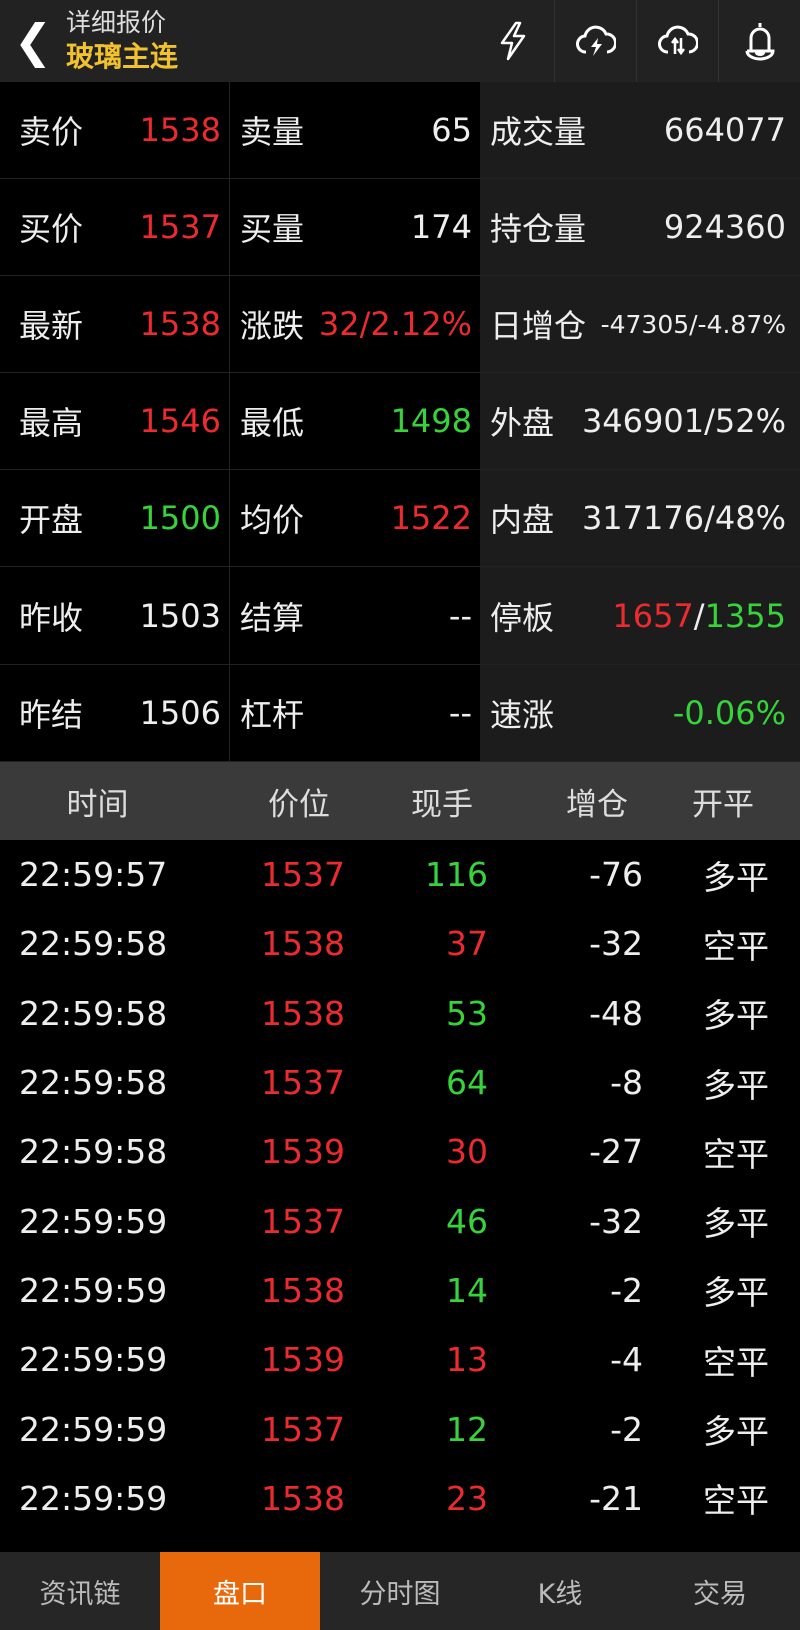  What do you see at coordinates (116, 22) in the screenshot?
I see `page-subtitle: 详细报价` at bounding box center [116, 22].